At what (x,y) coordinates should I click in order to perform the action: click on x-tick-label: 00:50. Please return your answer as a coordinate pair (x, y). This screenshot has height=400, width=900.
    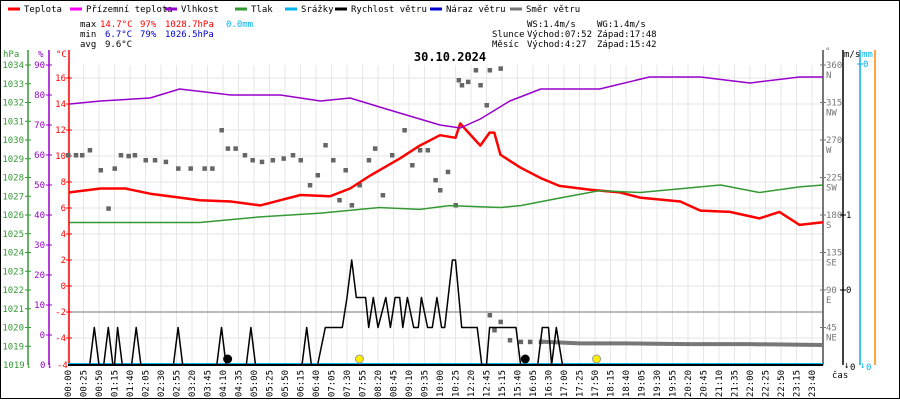
    Looking at the image, I should click on (100, 383).